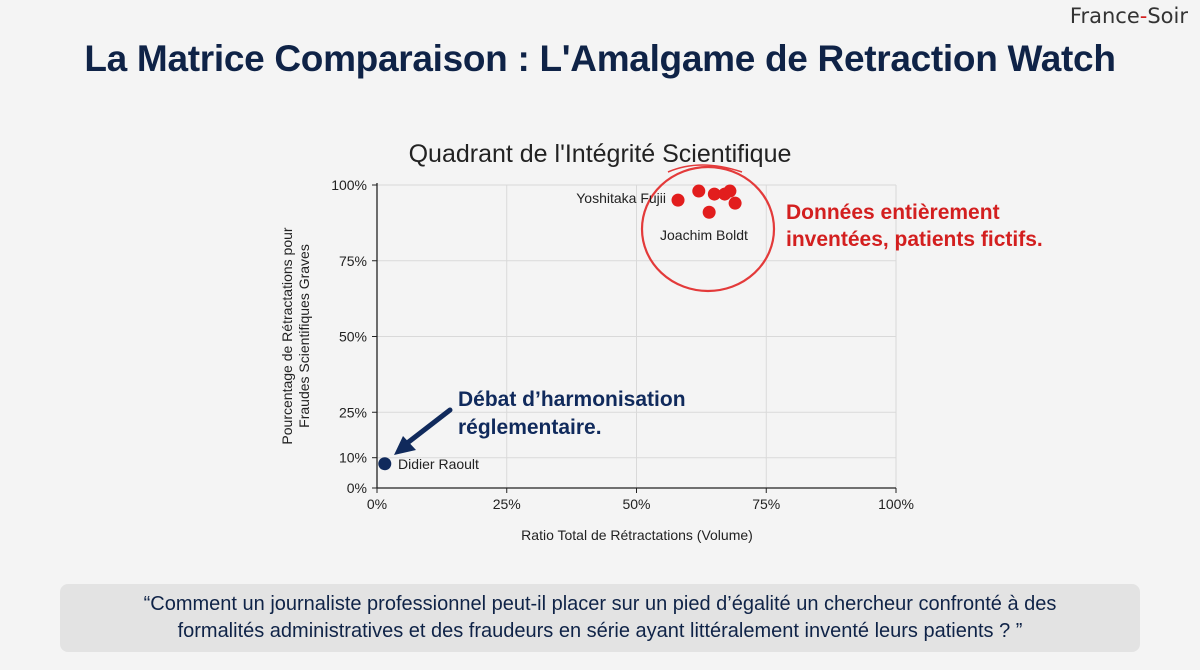  I want to click on raoult-data-point, so click(385, 464).